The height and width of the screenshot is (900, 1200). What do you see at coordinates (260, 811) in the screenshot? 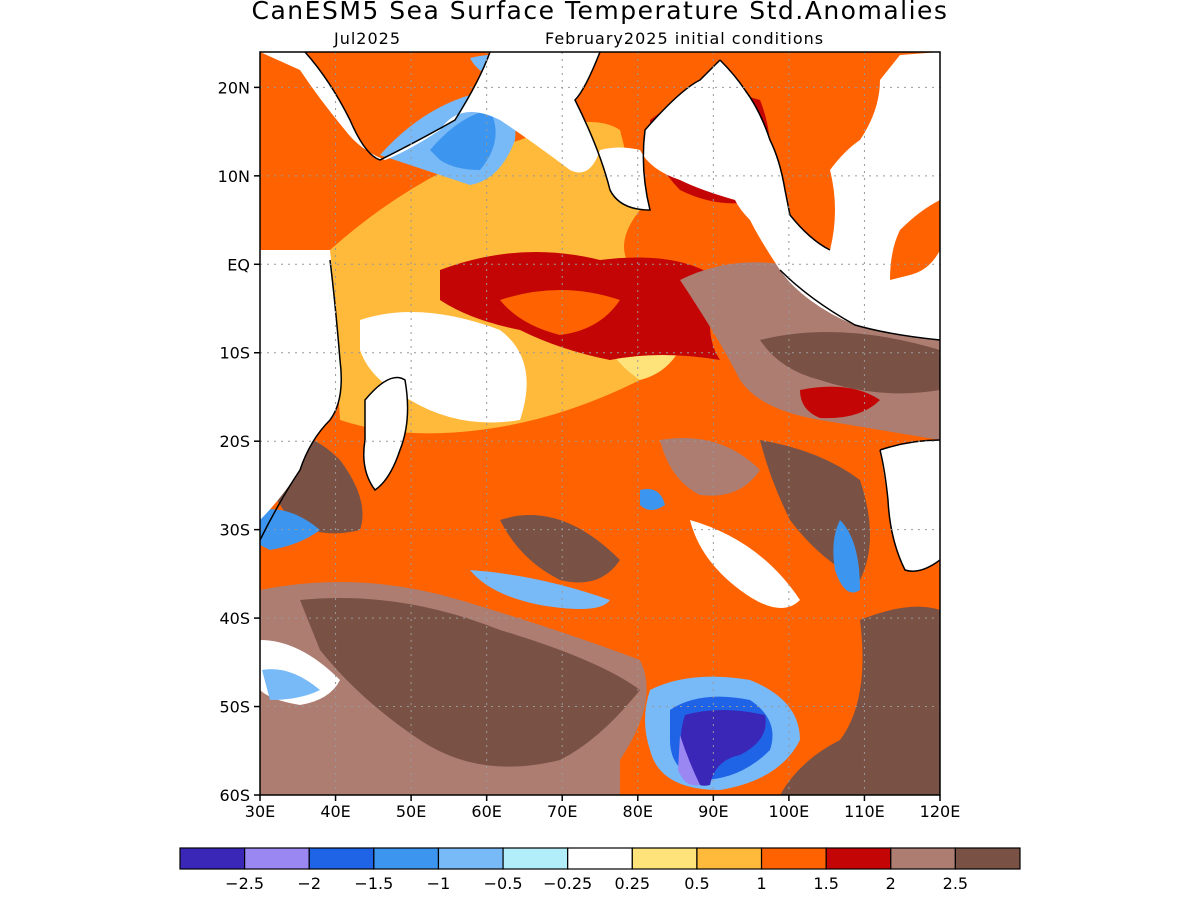
I see `x-tick-label: 30E` at bounding box center [260, 811].